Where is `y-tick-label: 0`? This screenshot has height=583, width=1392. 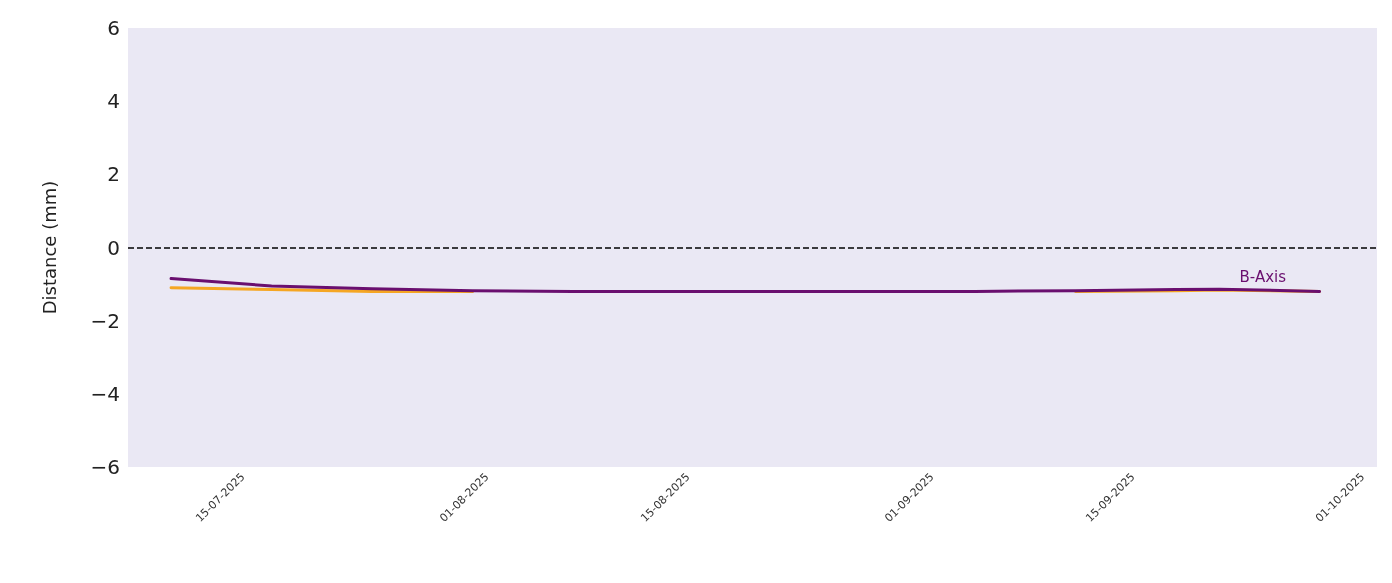 y-tick-label: 0 is located at coordinates (113, 247).